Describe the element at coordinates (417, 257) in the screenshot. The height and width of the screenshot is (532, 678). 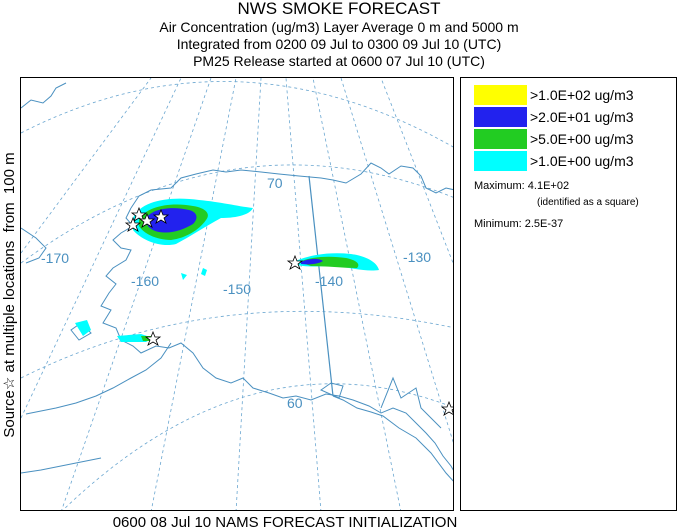
I see `lon-label-130: -130` at that location.